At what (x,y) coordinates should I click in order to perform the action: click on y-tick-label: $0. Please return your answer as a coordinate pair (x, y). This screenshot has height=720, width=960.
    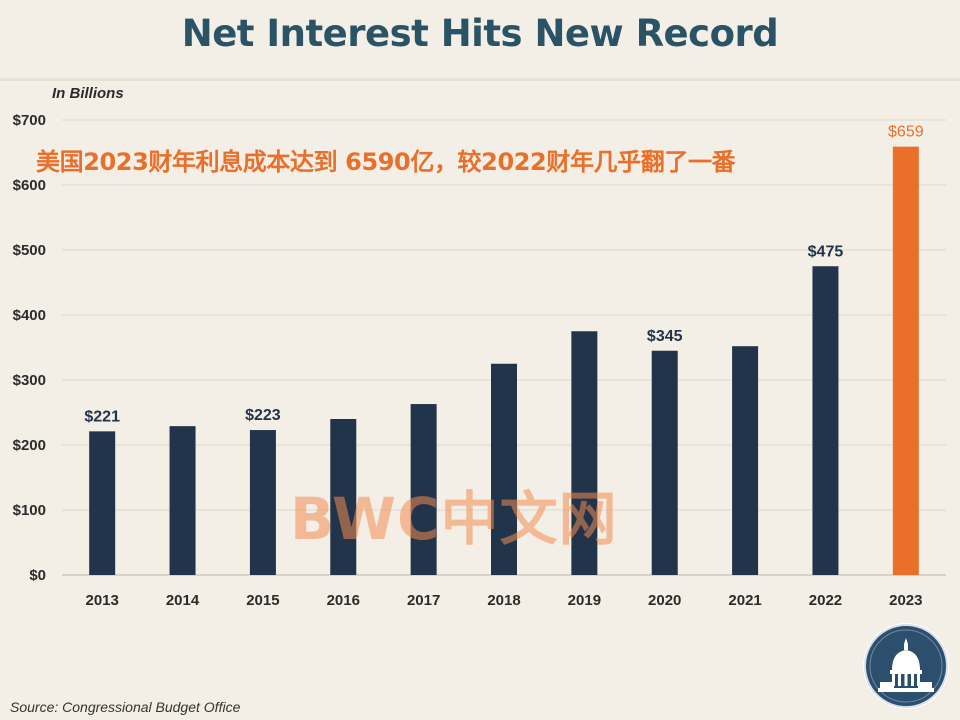
    Looking at the image, I should click on (37, 575).